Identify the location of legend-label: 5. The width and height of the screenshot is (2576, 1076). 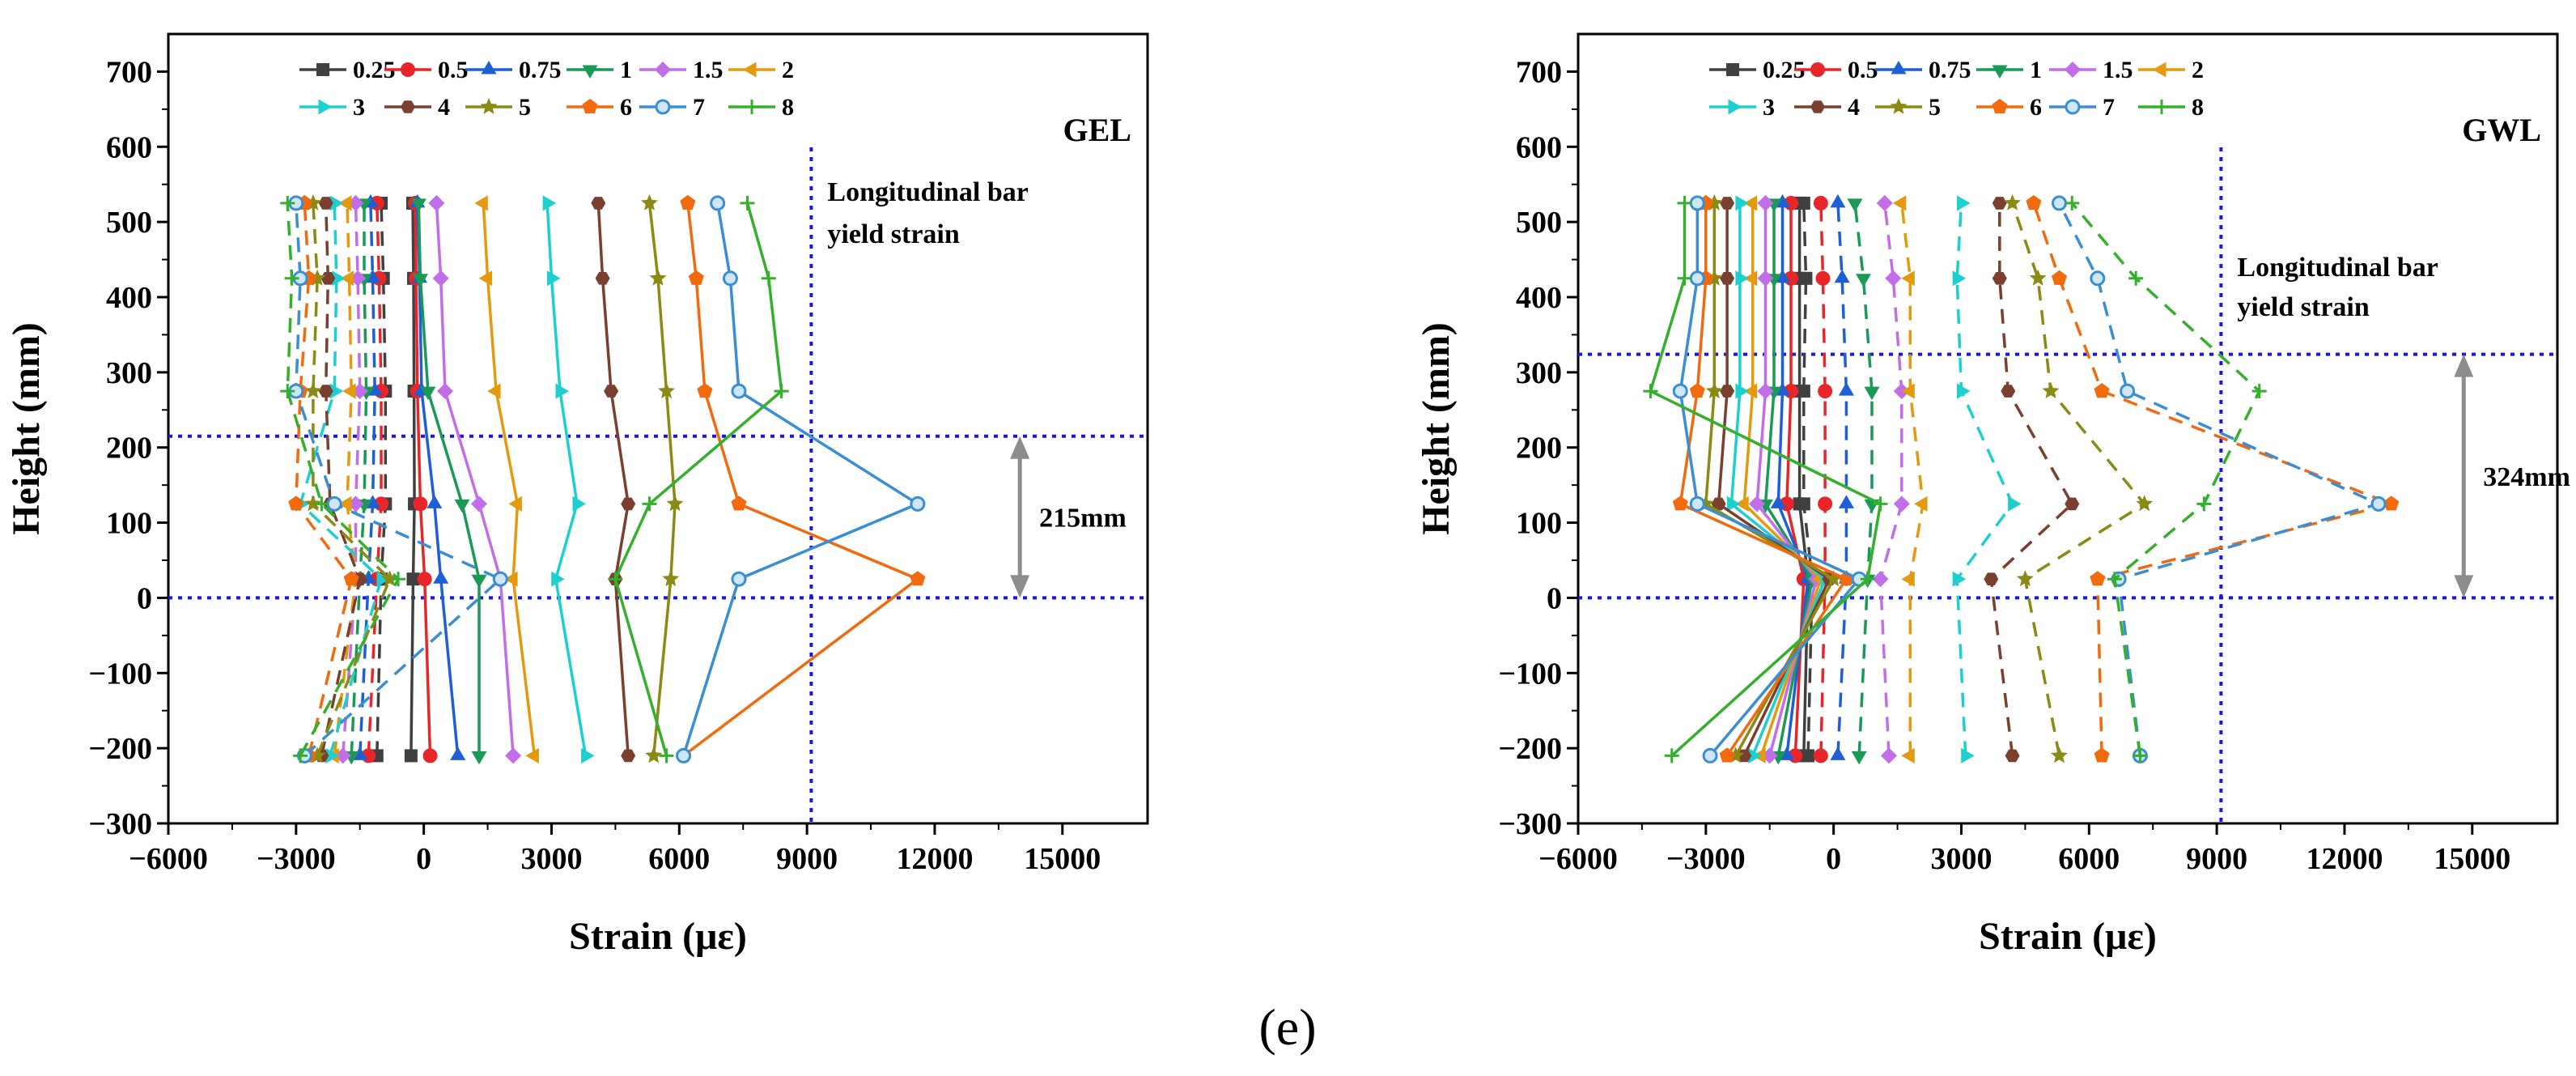
(1935, 107).